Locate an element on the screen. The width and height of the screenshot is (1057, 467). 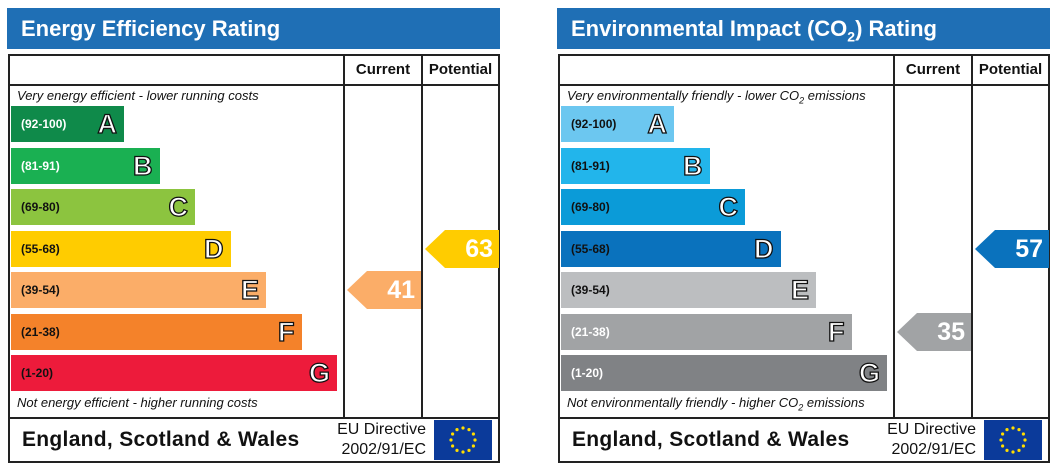
title-sub: 2 is located at coordinates (851, 36).